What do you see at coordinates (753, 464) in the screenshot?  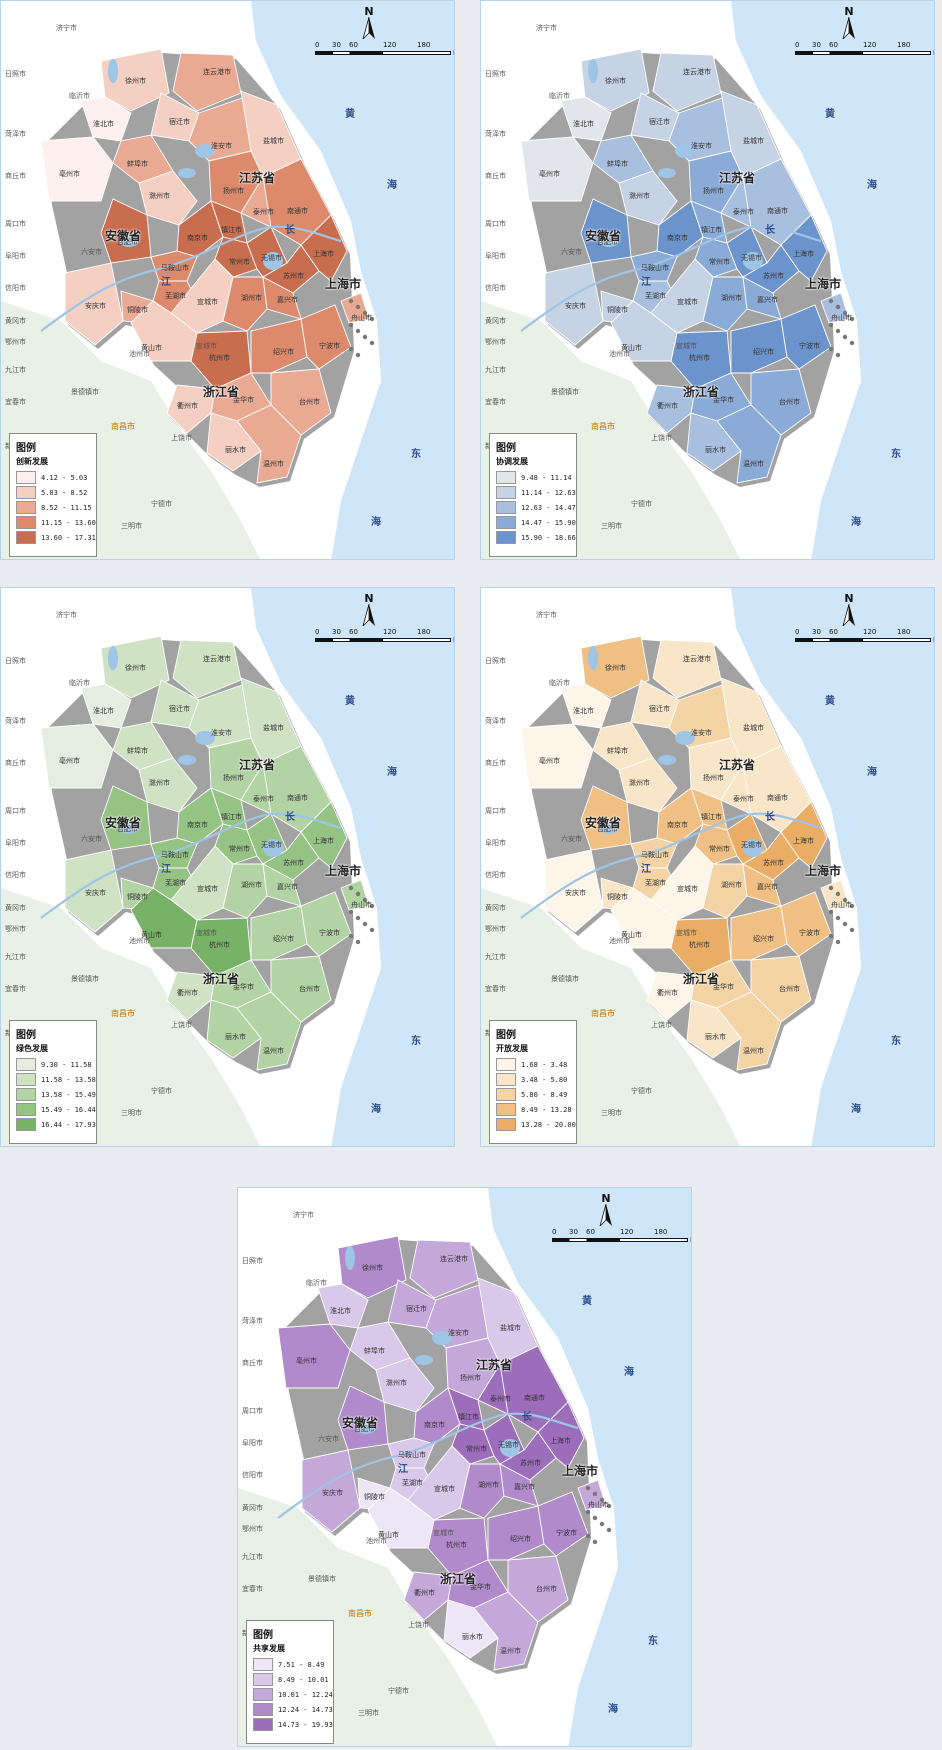 I see `city-label: 温州市` at bounding box center [753, 464].